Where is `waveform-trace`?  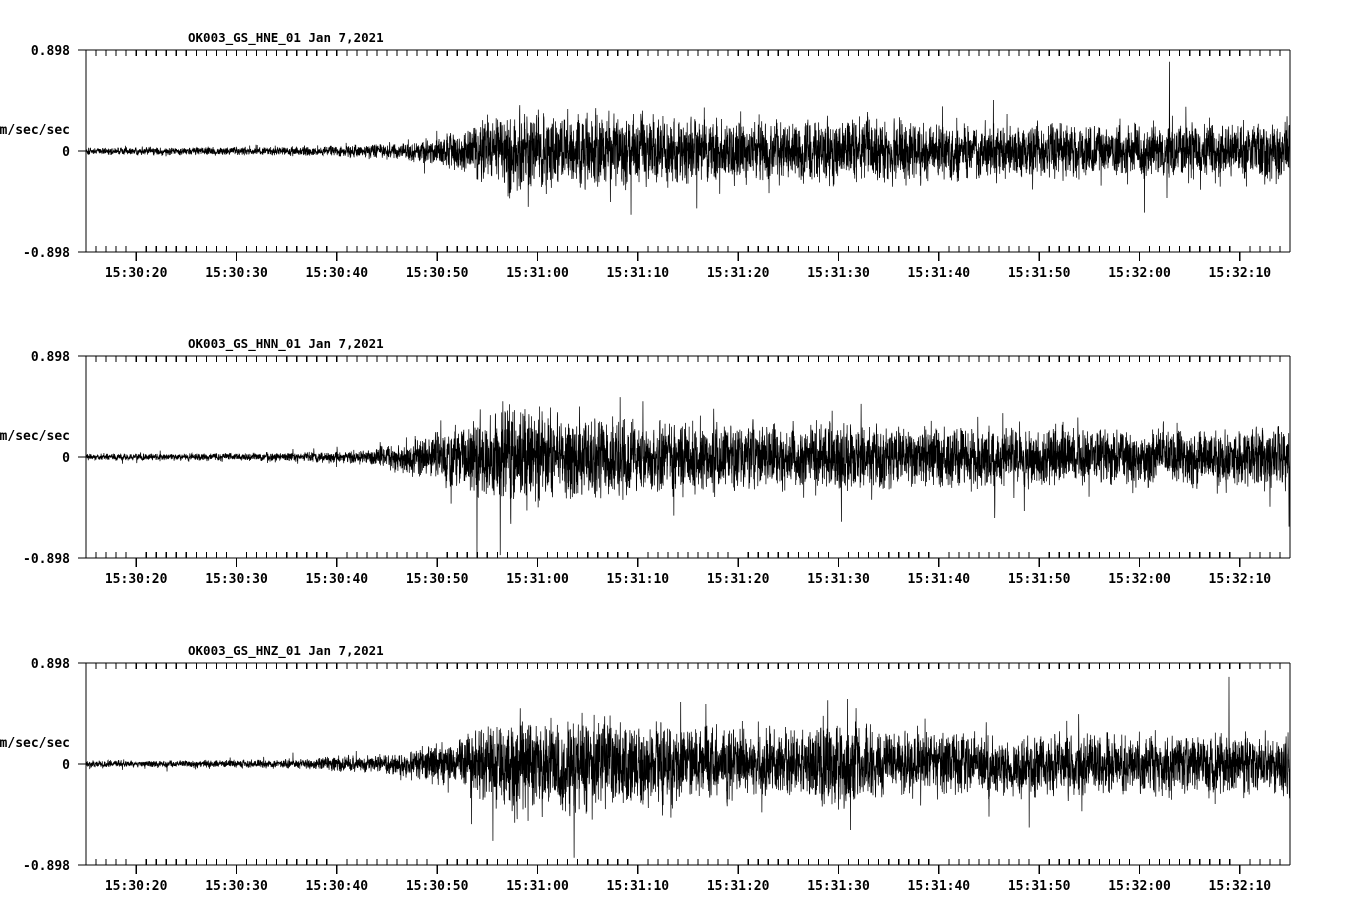 waveform-trace is located at coordinates (688, 138).